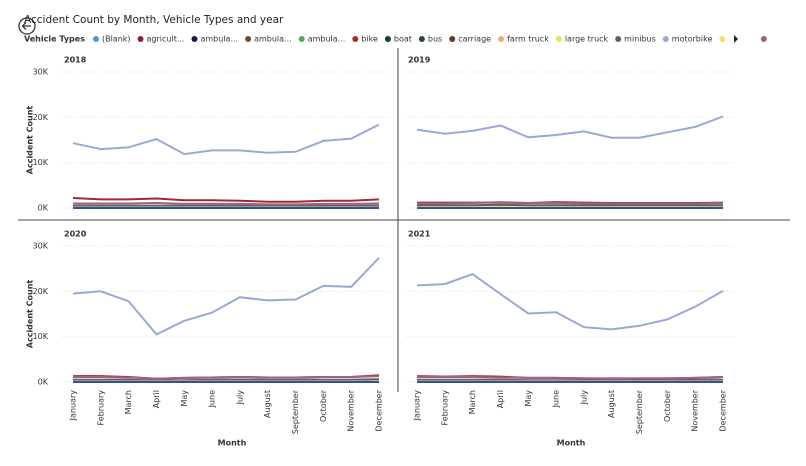 This screenshot has height=466, width=806. What do you see at coordinates (75, 234) in the screenshot?
I see `panel-title: 2020` at bounding box center [75, 234].